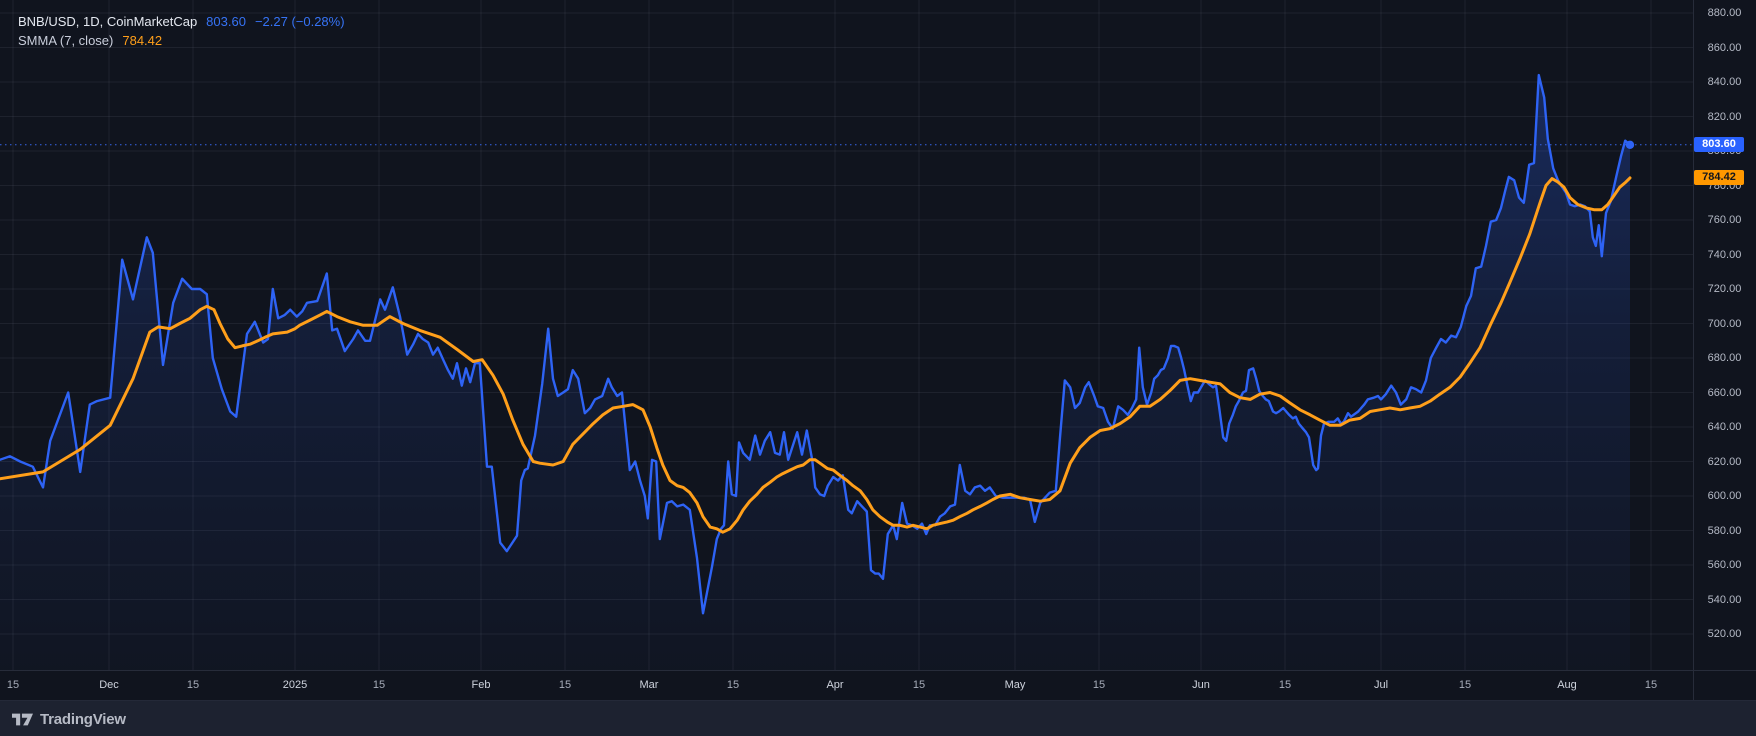  Describe the element at coordinates (1567, 685) in the screenshot. I see `time-axis-label: Aug` at that location.